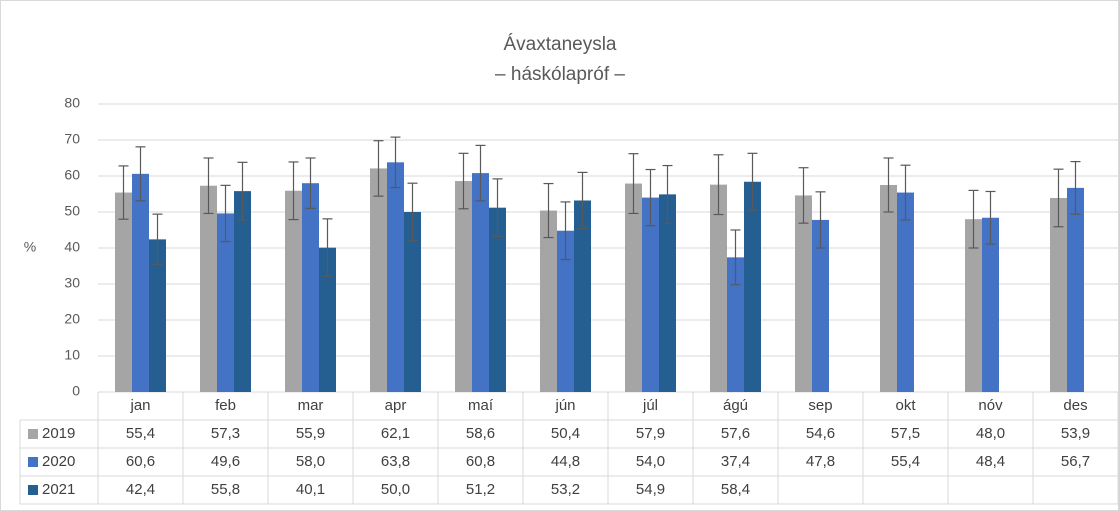 The height and width of the screenshot is (511, 1119). What do you see at coordinates (310, 461) in the screenshot?
I see `table-value: 58,0` at bounding box center [310, 461].